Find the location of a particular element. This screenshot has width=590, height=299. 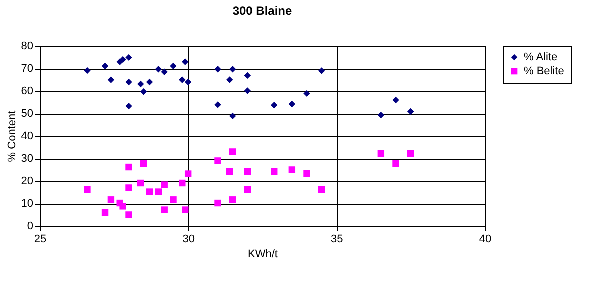

x-tick-label: 40 is located at coordinates (485, 240).